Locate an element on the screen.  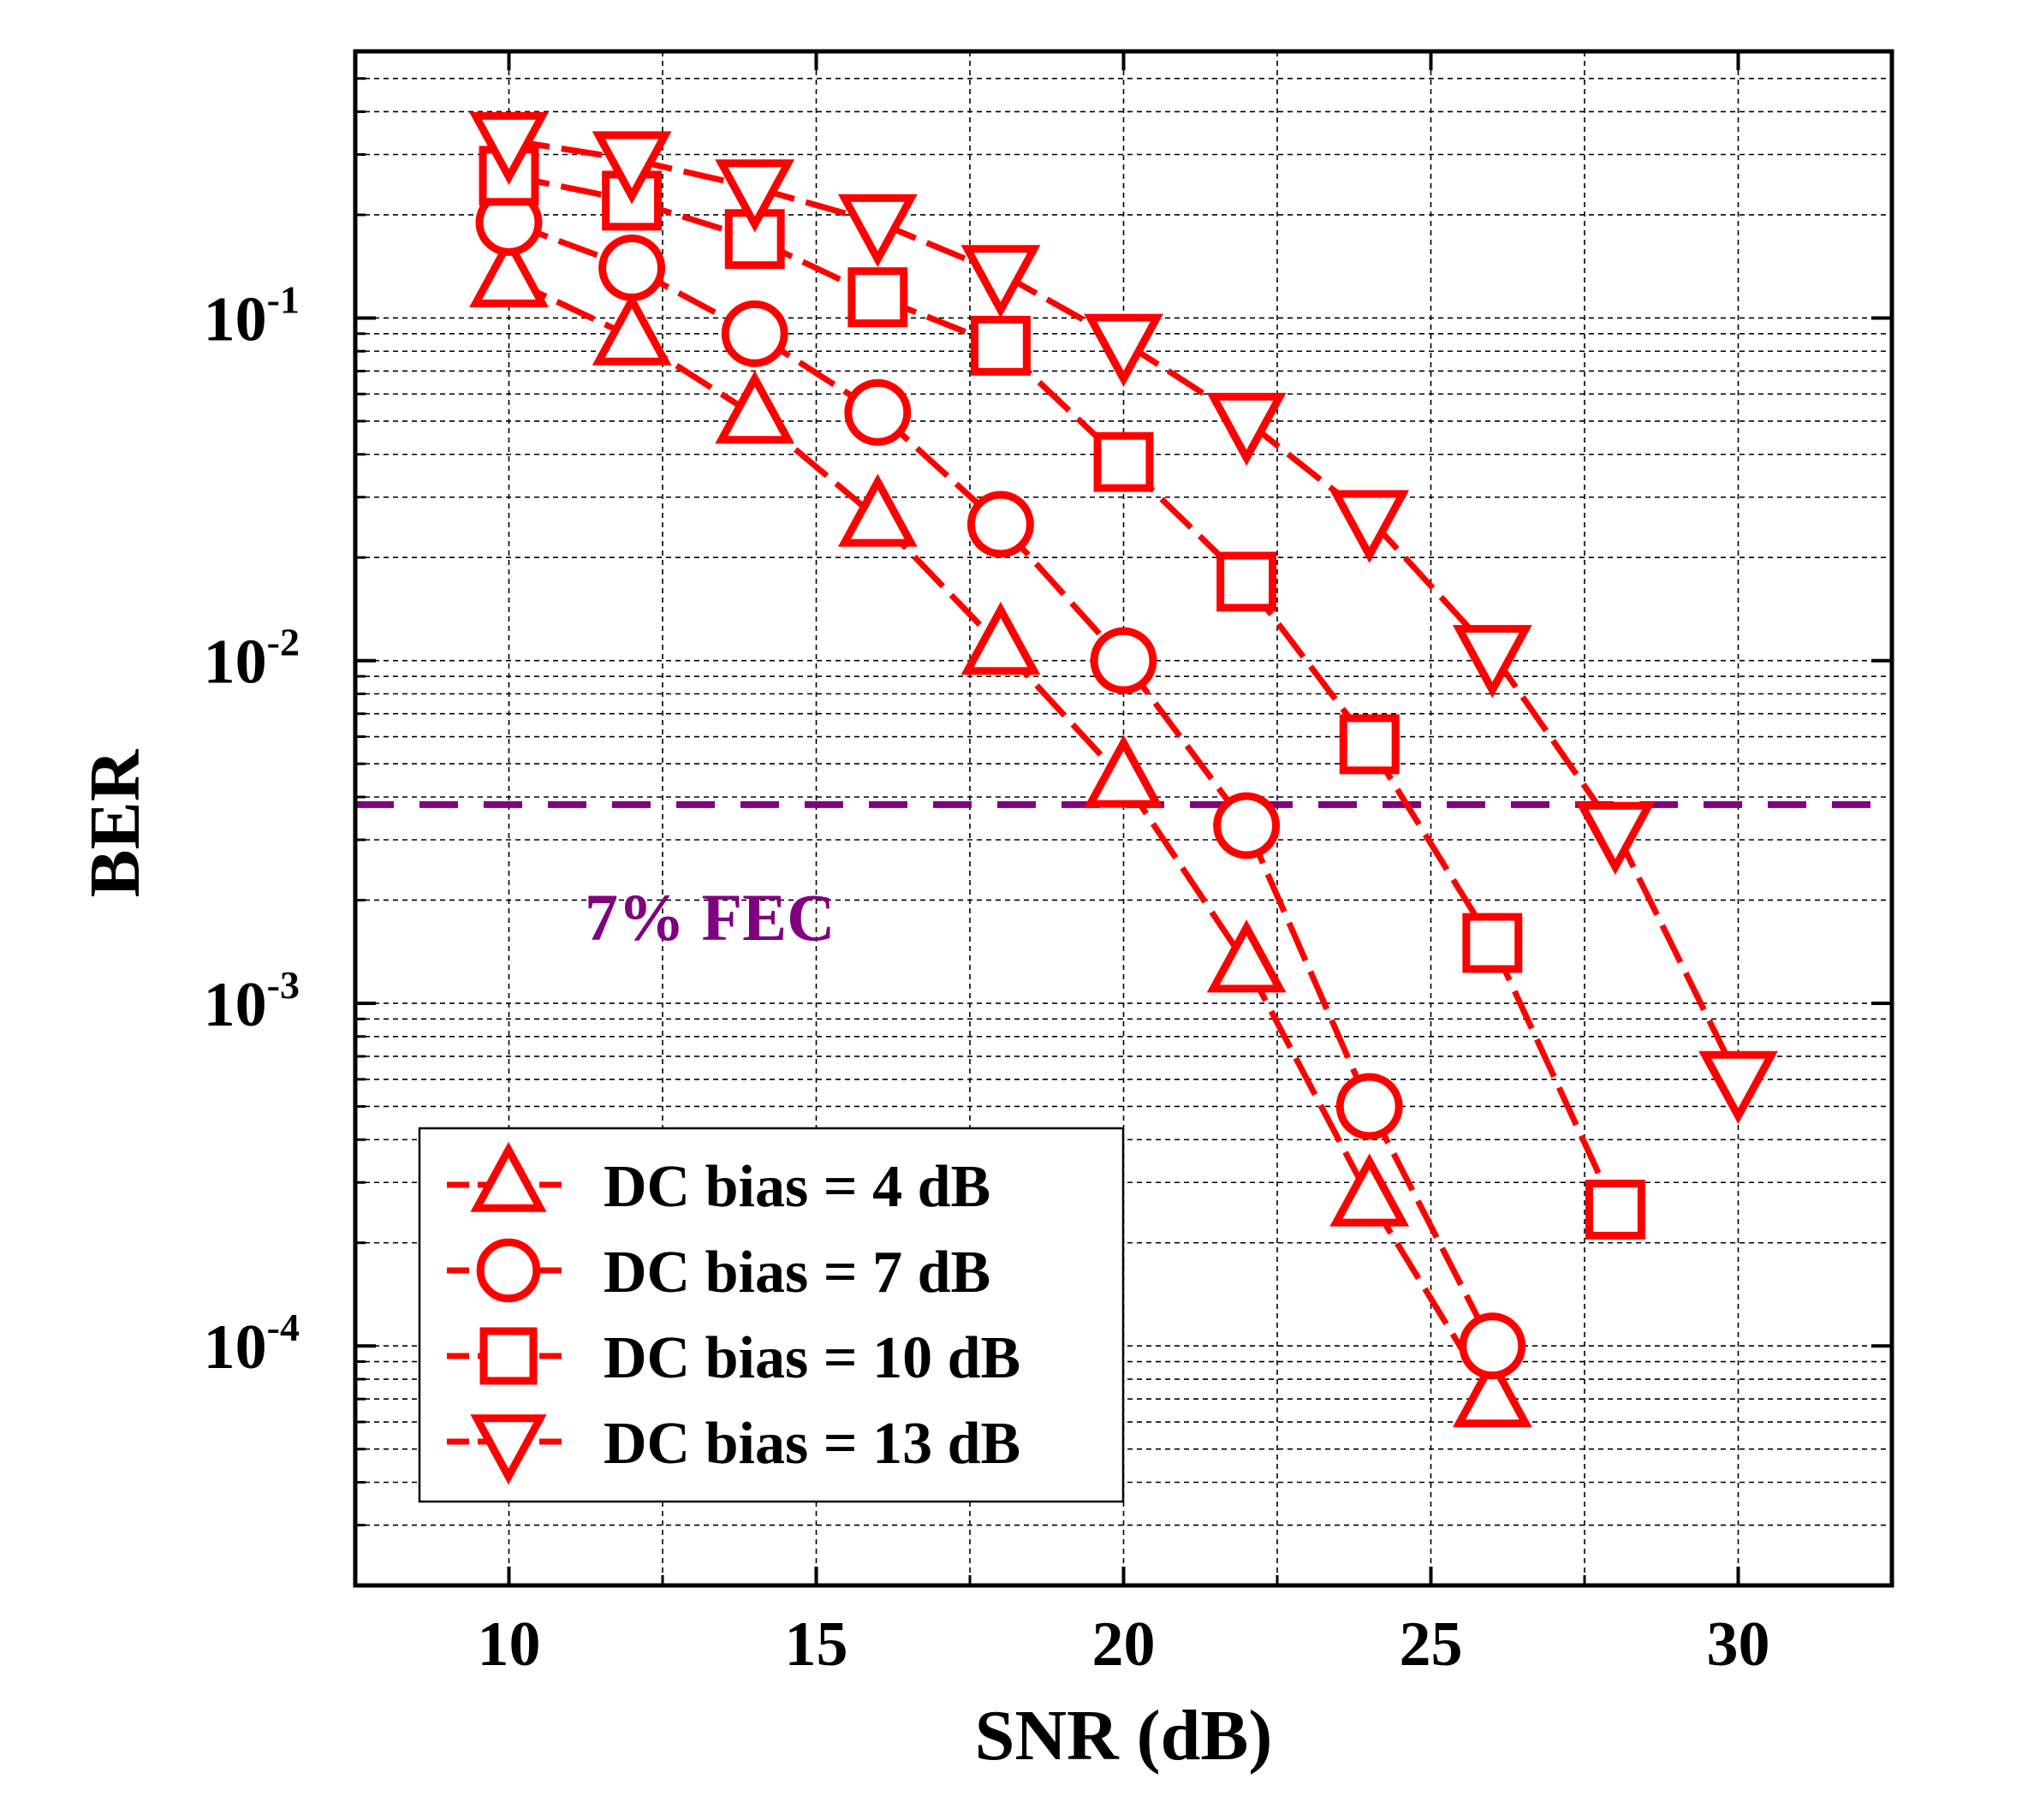
fec-label: 7% FEC is located at coordinates (710, 917).